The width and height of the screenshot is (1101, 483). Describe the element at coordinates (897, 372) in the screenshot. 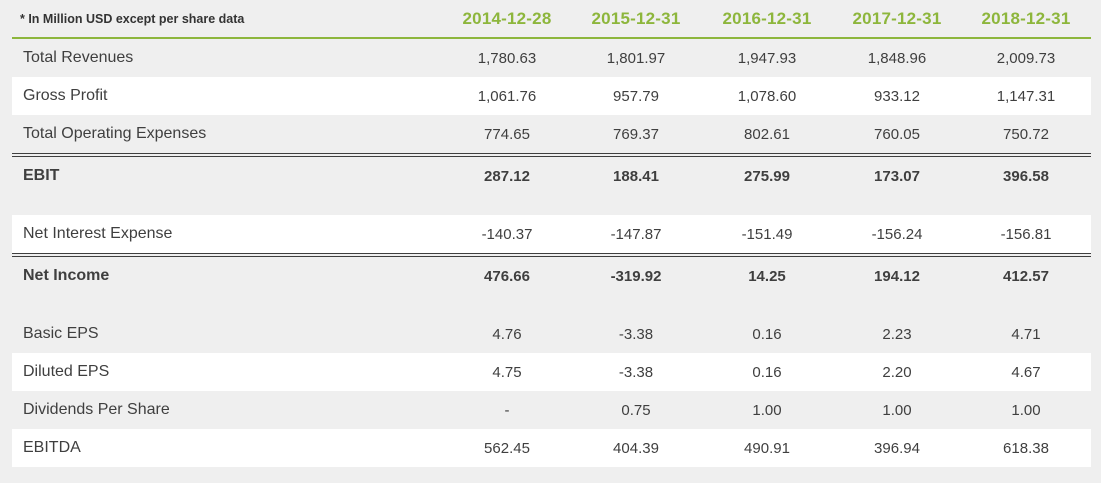

I see `table-cell: 2.20` at that location.